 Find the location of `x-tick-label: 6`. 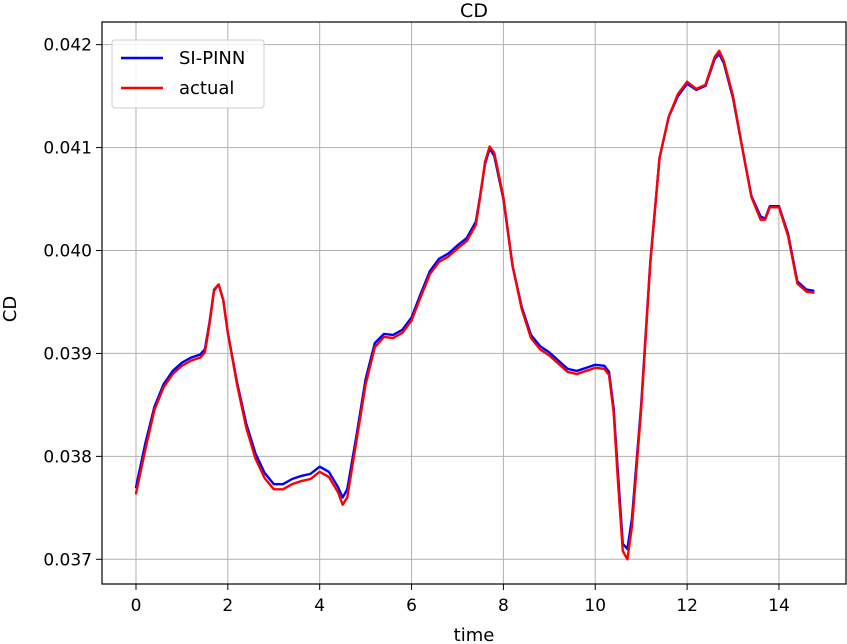

x-tick-label: 6 is located at coordinates (411, 606).